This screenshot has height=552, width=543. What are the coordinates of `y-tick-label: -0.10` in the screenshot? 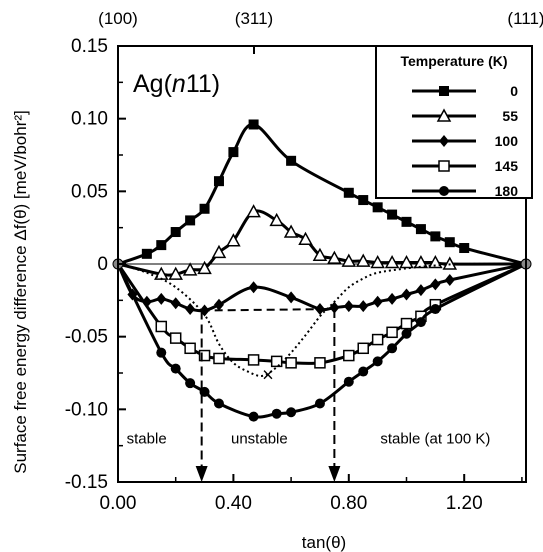 It's located at (86, 409).